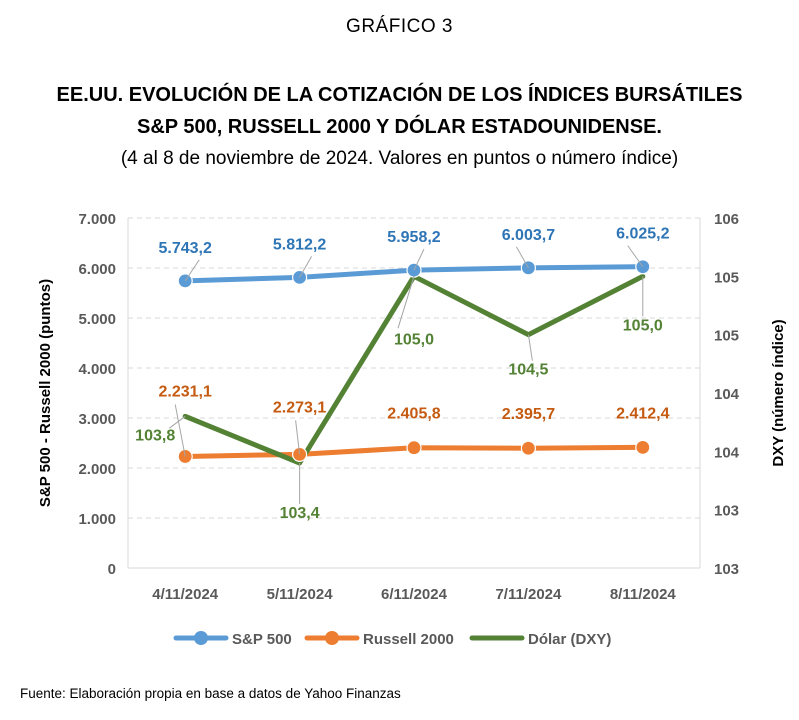 Image resolution: width=799 pixels, height=720 pixels. Describe the element at coordinates (643, 594) in the screenshot. I see `x-tick-label: 8/11/2024` at that location.